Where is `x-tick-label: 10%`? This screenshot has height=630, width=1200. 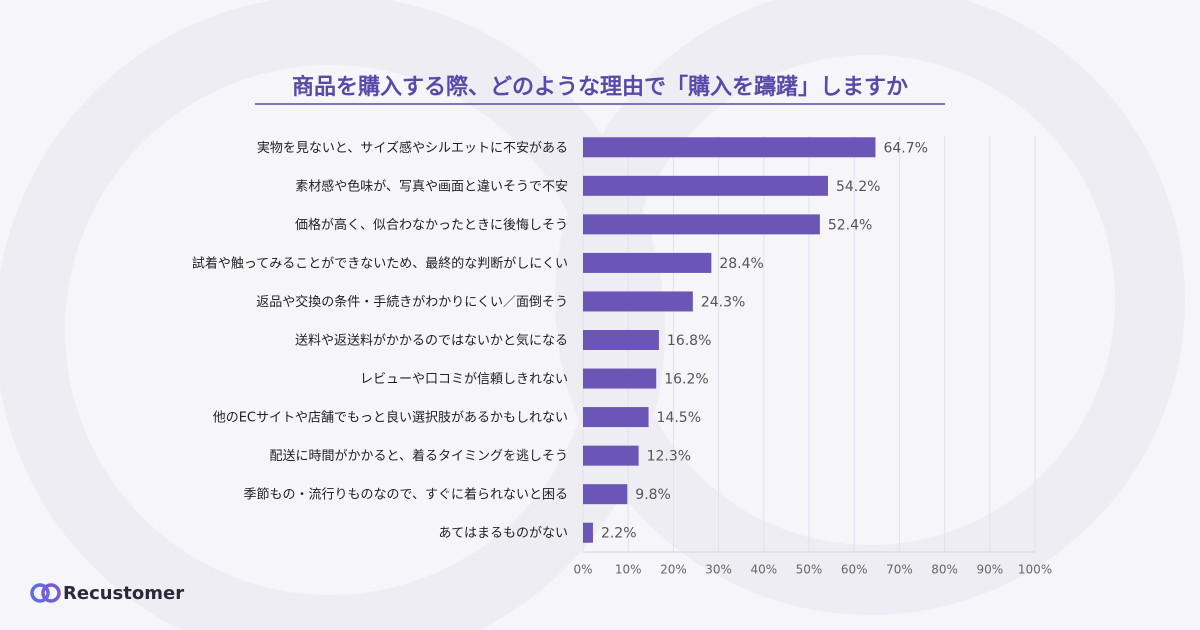 x-tick-label: 10% is located at coordinates (628, 570).